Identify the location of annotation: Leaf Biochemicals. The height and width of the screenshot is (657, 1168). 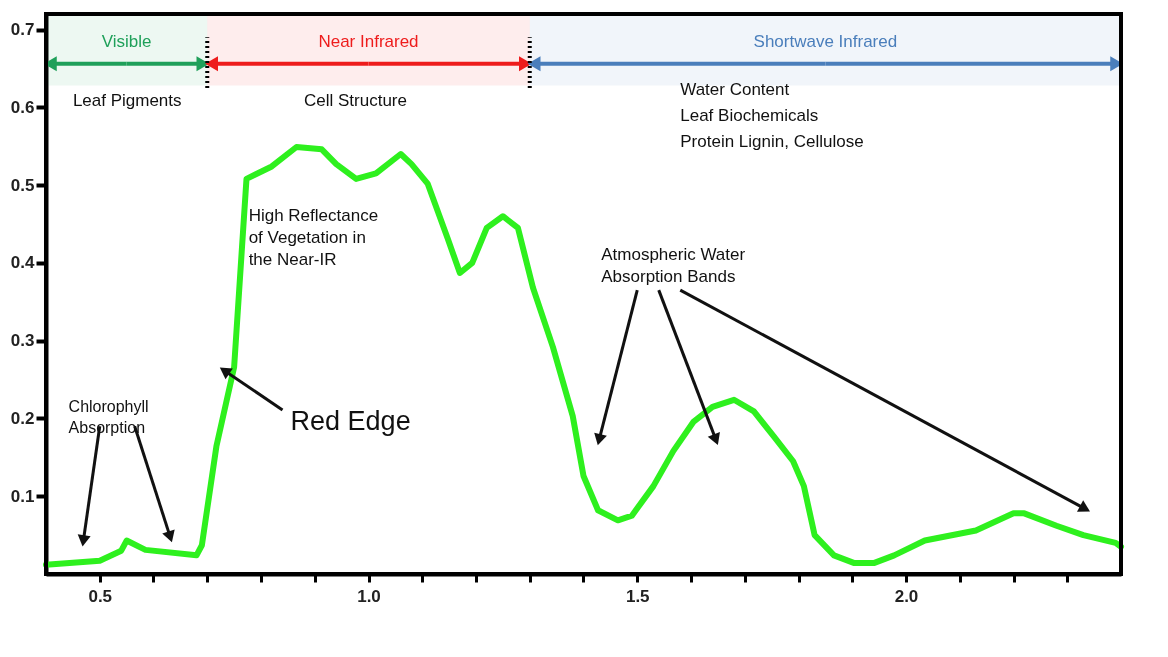
(749, 115).